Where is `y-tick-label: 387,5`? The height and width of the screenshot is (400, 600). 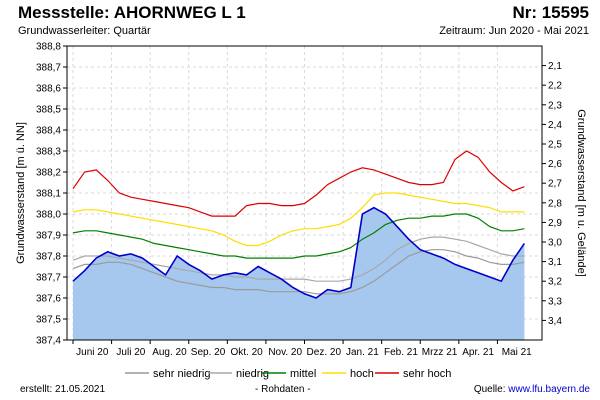 y-tick-label: 387,5 is located at coordinates (48, 320).